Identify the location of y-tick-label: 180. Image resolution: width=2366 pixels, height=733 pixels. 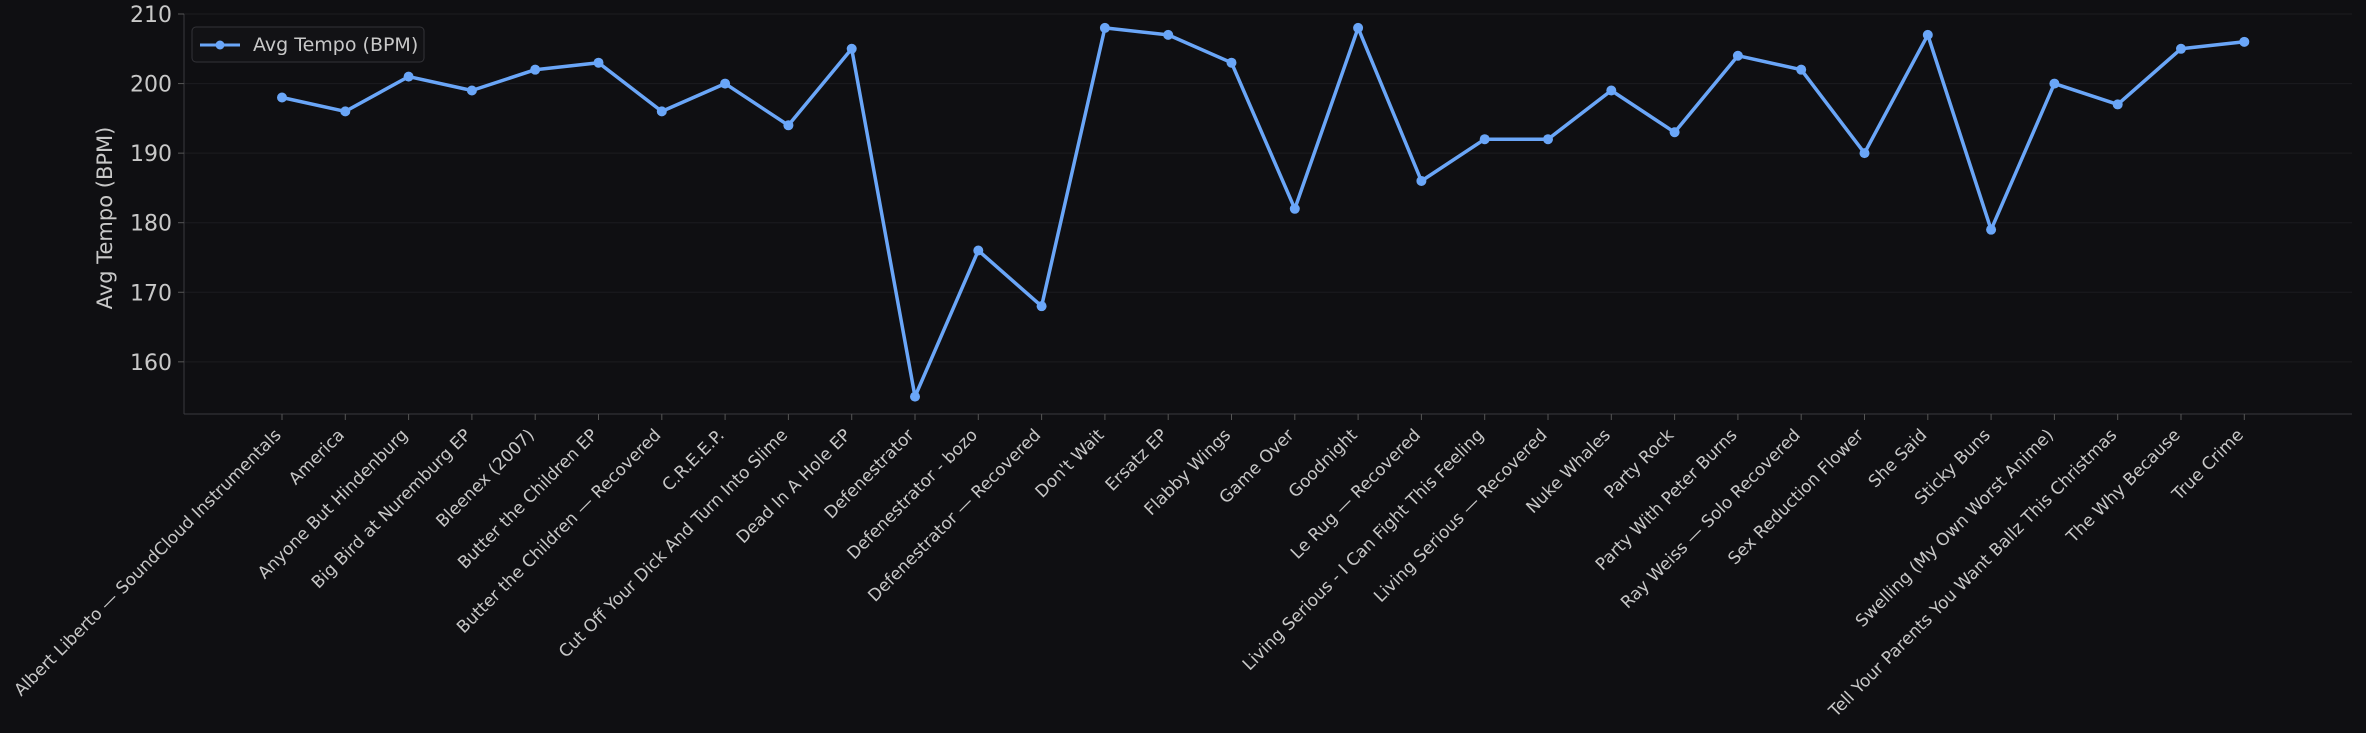
(151, 224).